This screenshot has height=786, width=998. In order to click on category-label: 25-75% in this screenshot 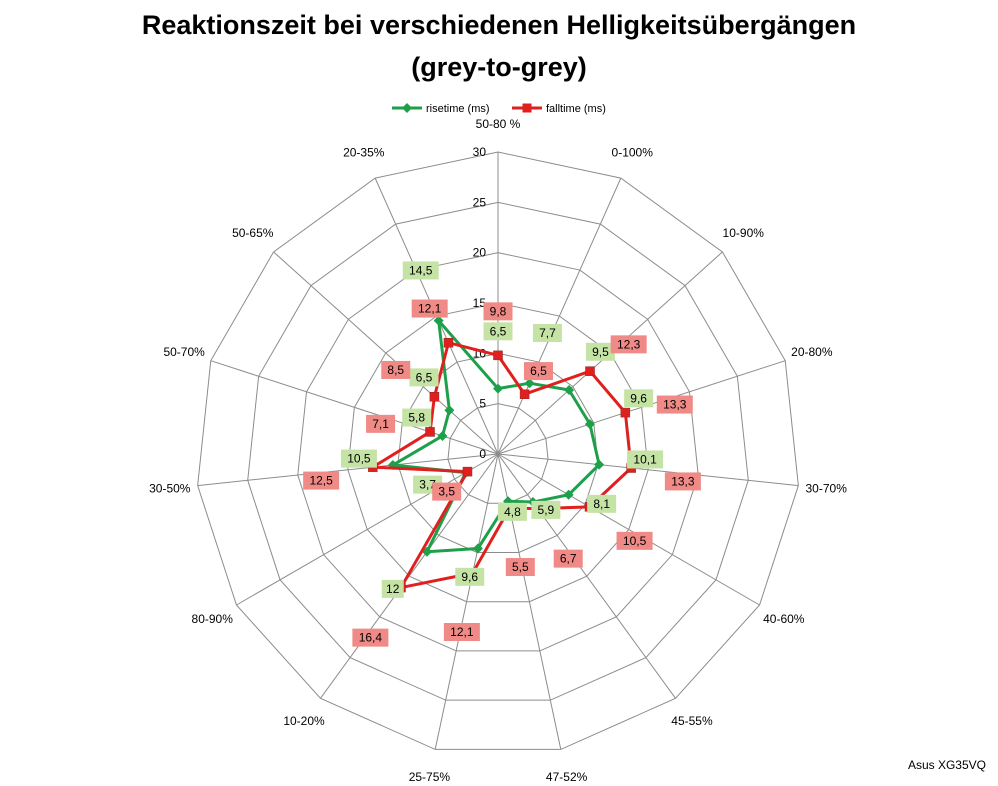, I will do `click(430, 777)`.